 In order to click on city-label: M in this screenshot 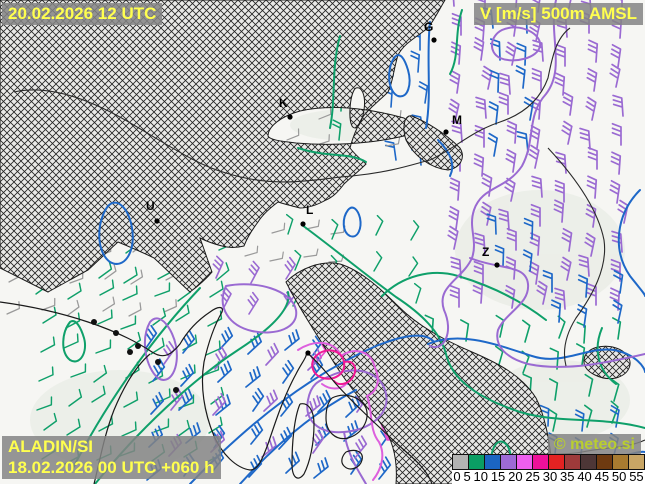, I will do `click(457, 120)`.